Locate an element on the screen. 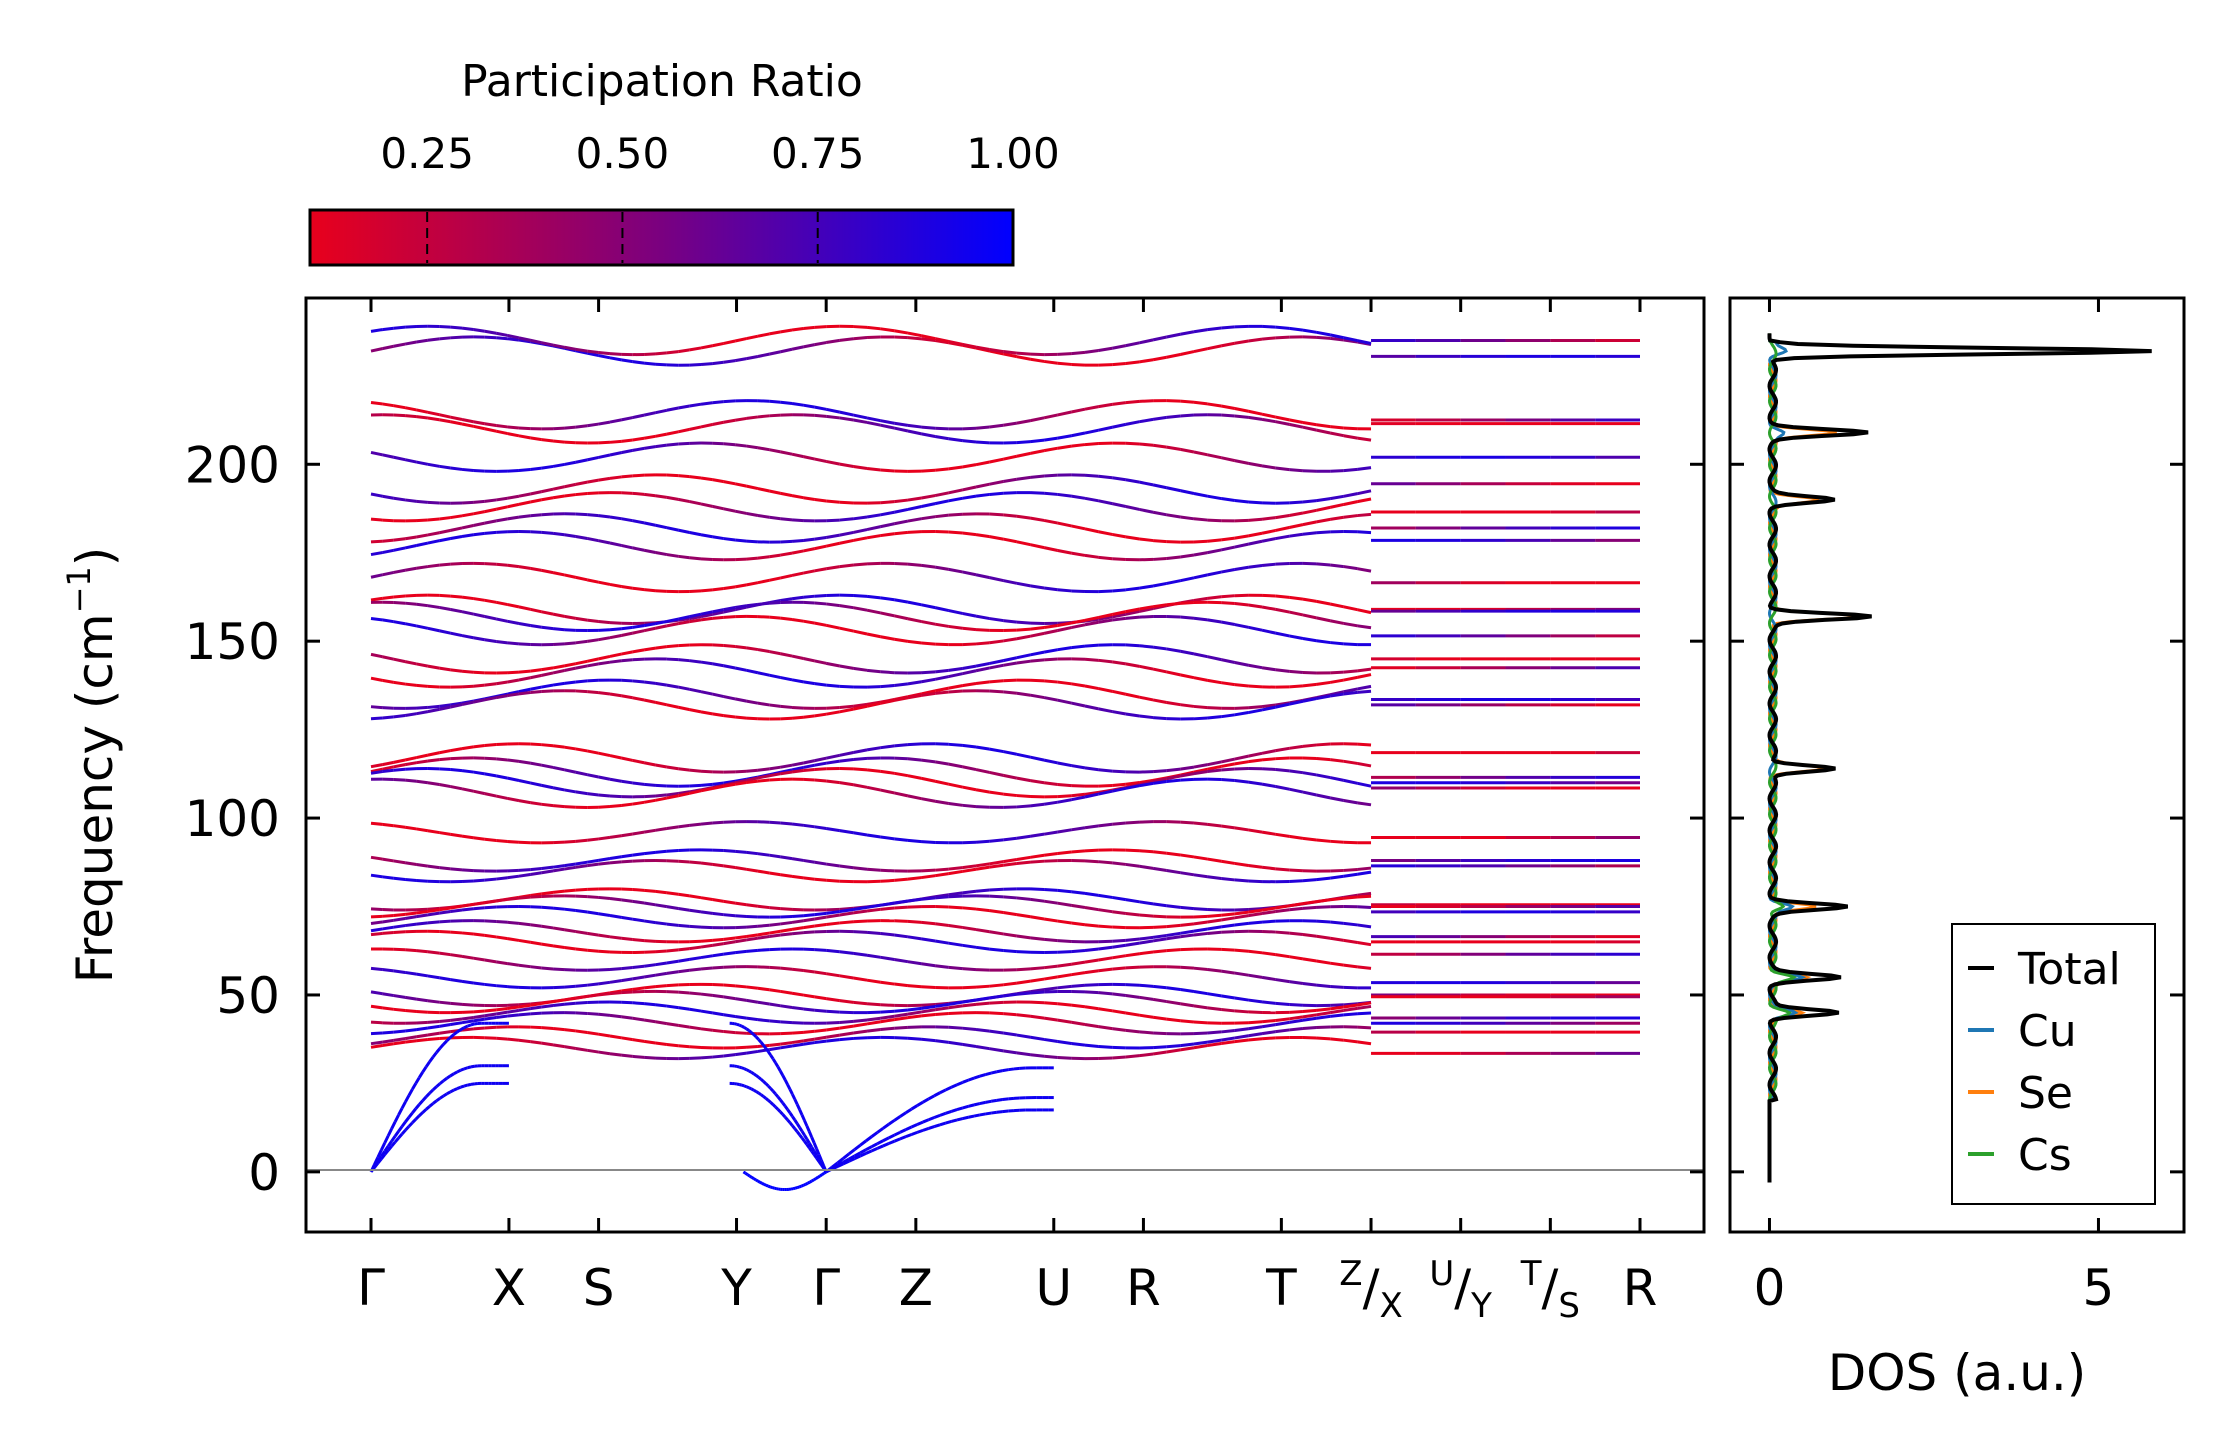 Image resolution: width=2222 pixels, height=1455 pixels. colorbar-tick-label: 1.00 is located at coordinates (1013, 153).